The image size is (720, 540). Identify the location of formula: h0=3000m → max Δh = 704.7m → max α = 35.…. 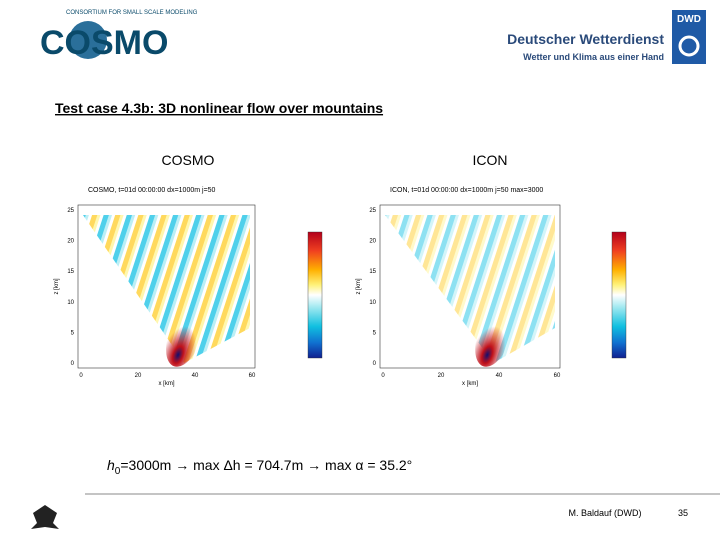
(259, 467).